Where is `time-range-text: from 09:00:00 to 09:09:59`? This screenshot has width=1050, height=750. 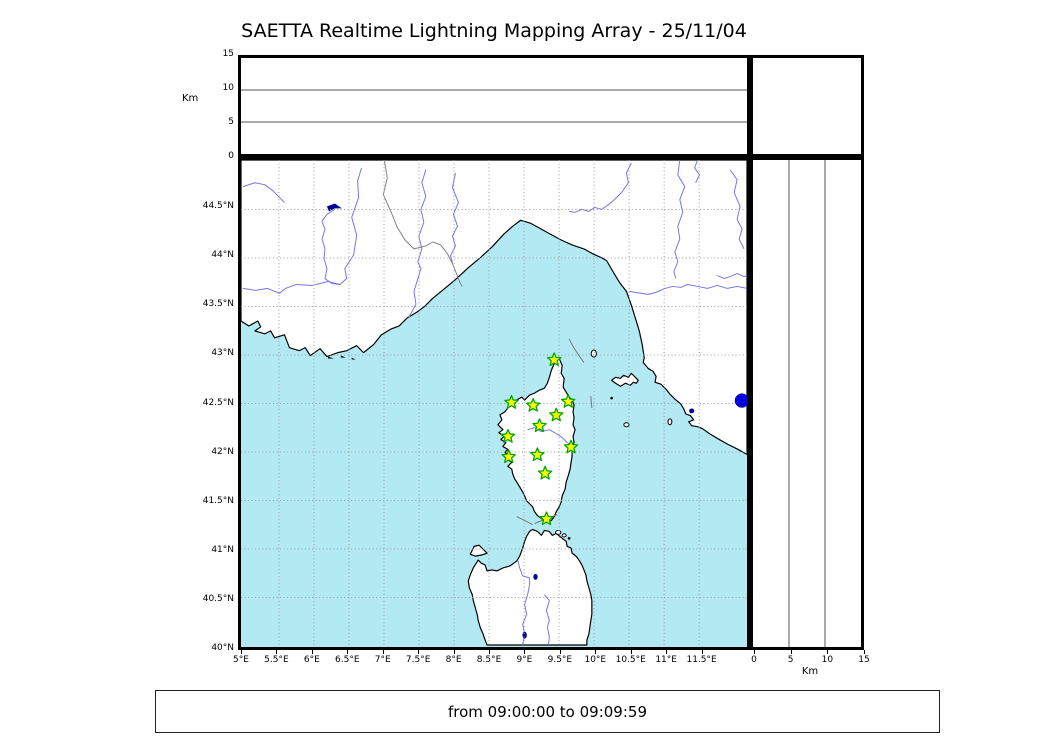 time-range-text: from 09:00:00 to 09:09:59 is located at coordinates (547, 711).